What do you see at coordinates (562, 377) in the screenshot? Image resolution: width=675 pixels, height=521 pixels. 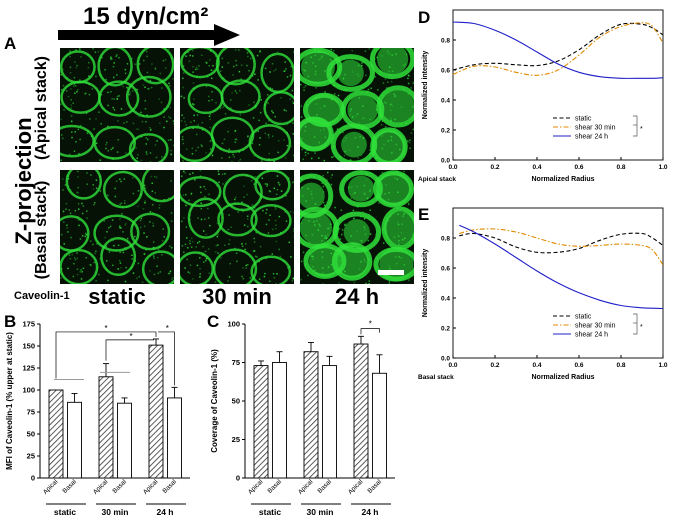 I see `basal-xlabel: Normalized Radius` at bounding box center [562, 377].